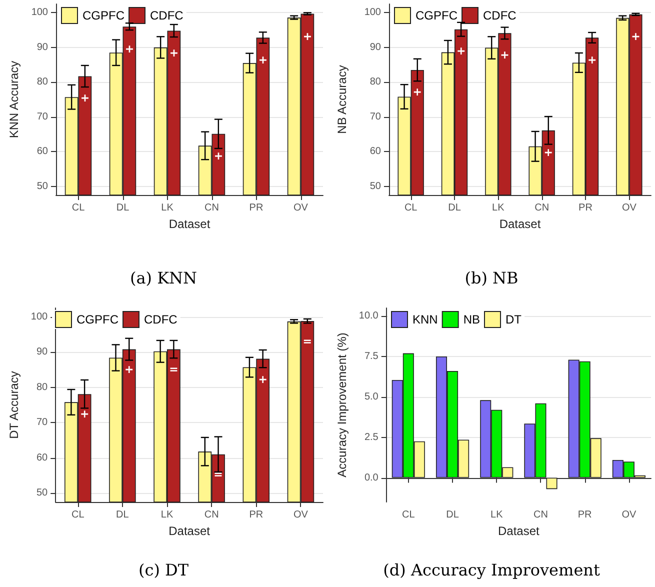 This screenshot has height=587, width=655. Describe the element at coordinates (371, 356) in the screenshot. I see `y-tick-label: 7.5` at that location.